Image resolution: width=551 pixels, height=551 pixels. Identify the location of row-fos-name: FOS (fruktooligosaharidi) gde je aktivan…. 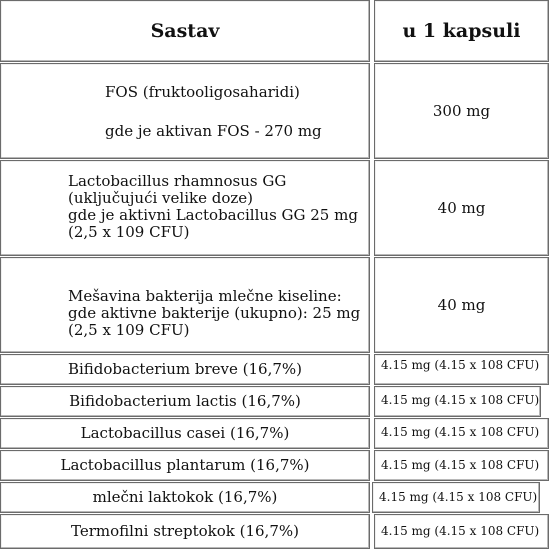
(185, 111).